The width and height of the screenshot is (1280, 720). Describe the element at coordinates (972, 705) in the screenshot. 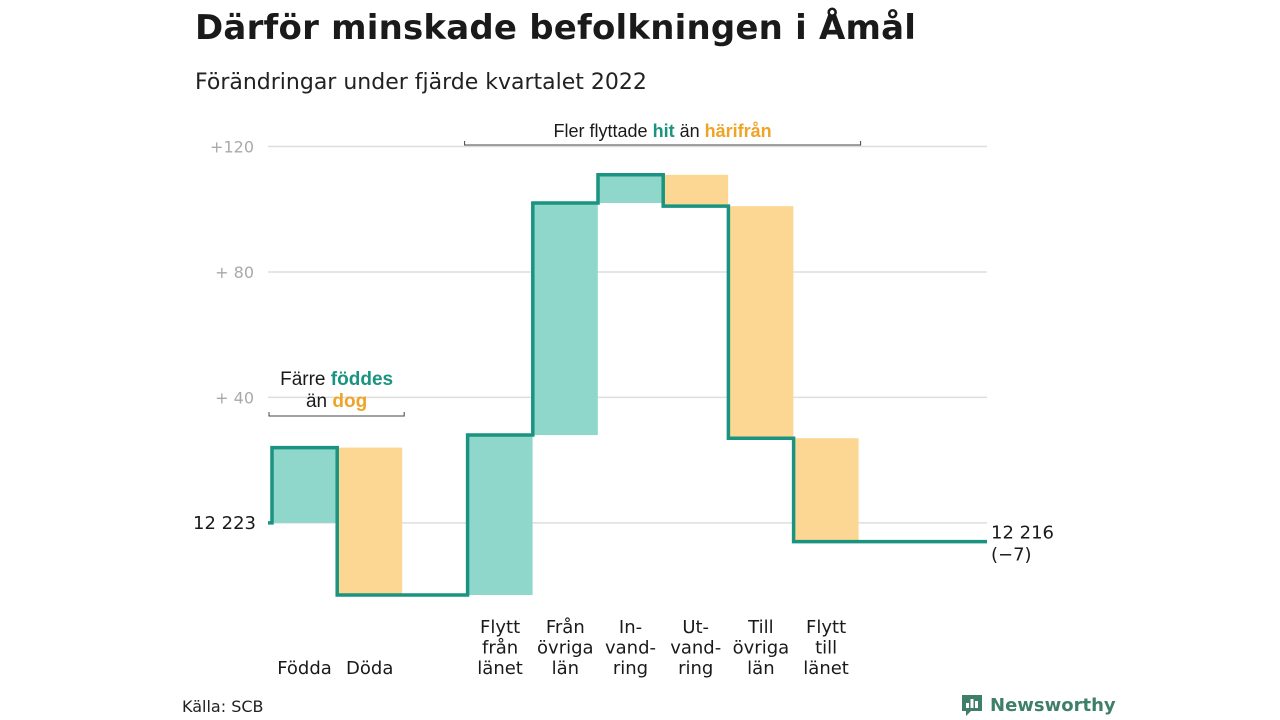

I see `bar-chart-speech-bubble-icon` at that location.